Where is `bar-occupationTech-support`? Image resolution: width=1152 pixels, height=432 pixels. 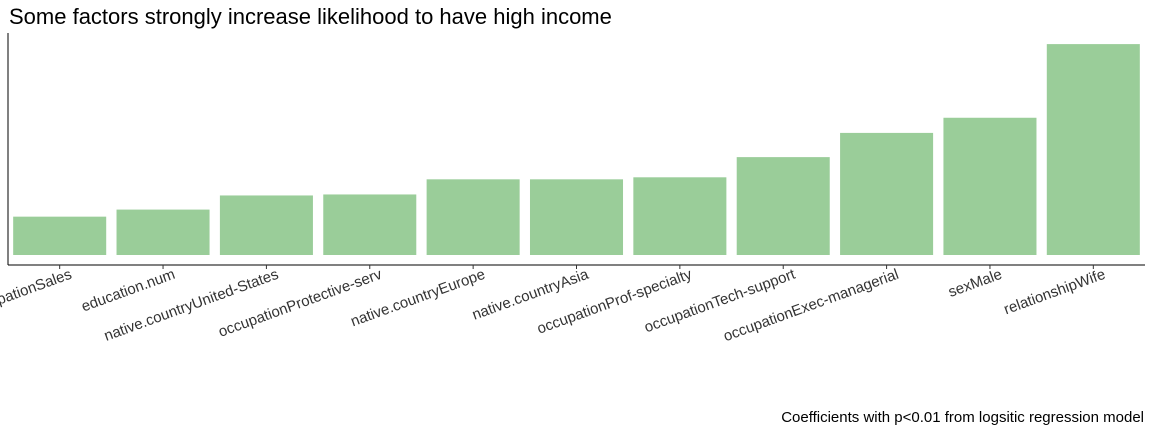
bar-occupationTech-support is located at coordinates (783, 206).